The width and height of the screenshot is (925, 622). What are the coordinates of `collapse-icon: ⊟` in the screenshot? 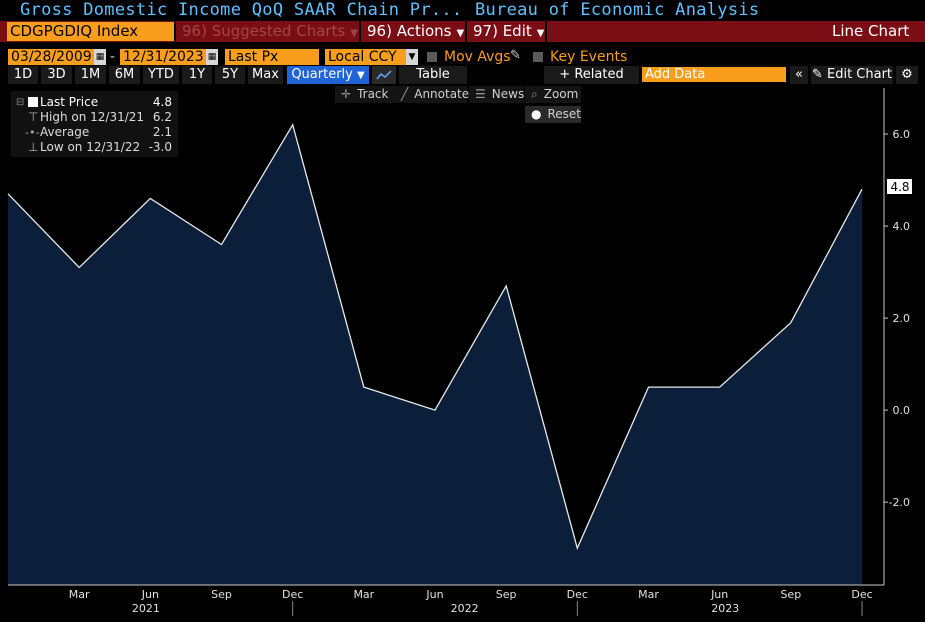 It's located at (20, 102).